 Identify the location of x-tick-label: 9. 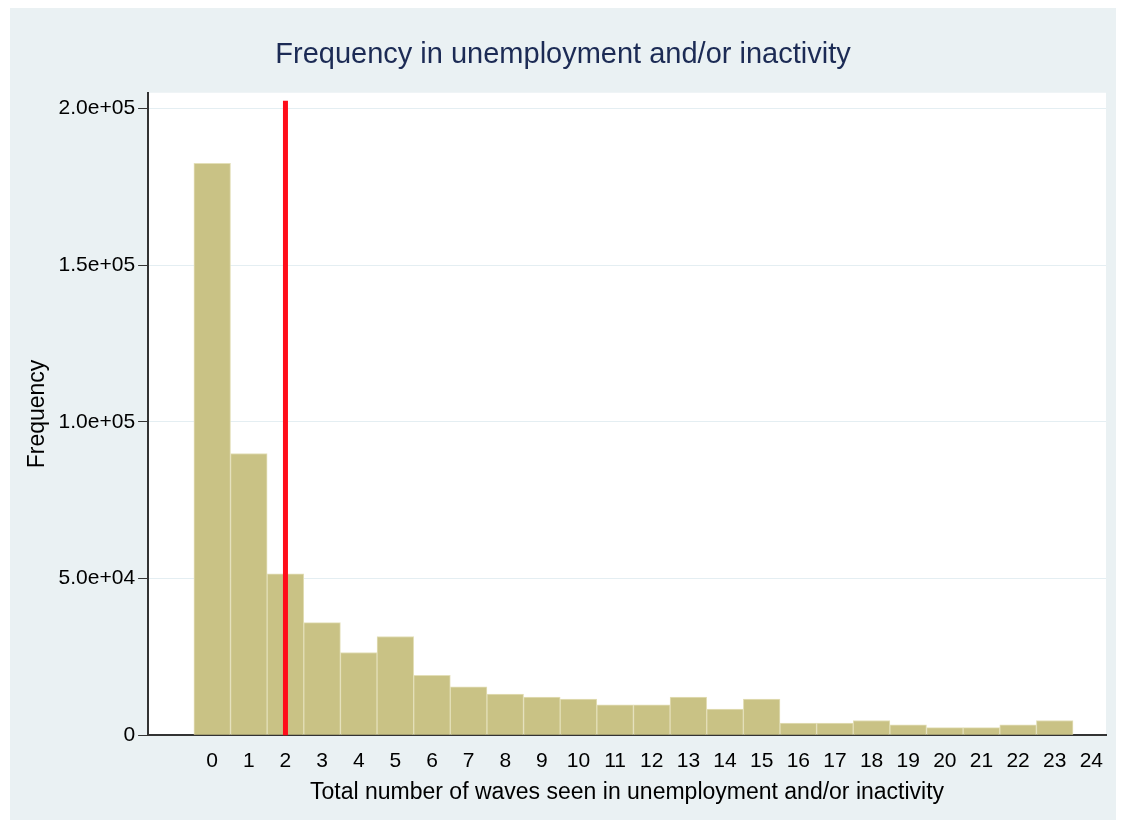
(542, 759).